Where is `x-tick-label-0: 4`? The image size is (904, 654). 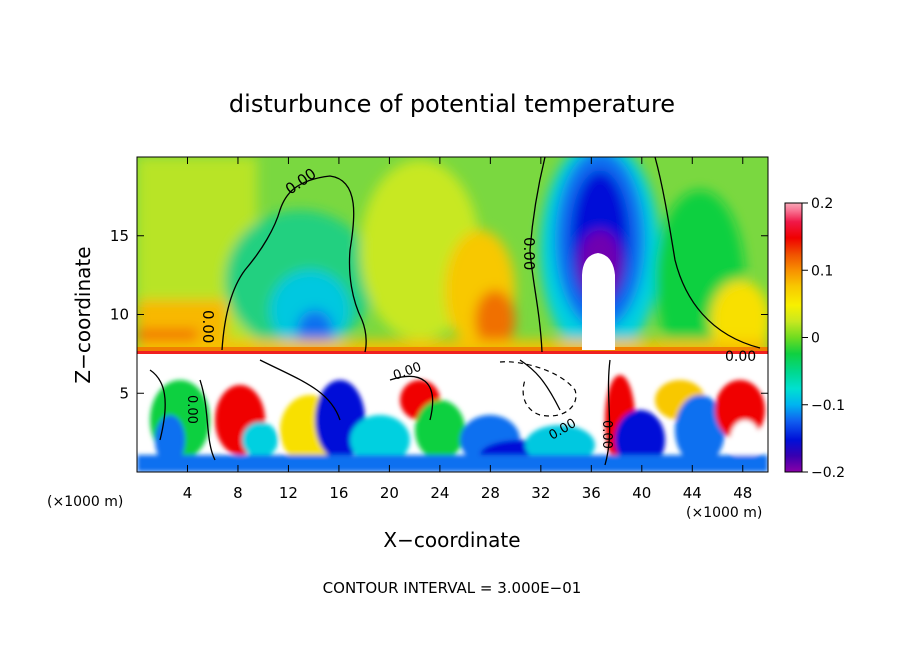
x-tick-label-0: 4 is located at coordinates (188, 493).